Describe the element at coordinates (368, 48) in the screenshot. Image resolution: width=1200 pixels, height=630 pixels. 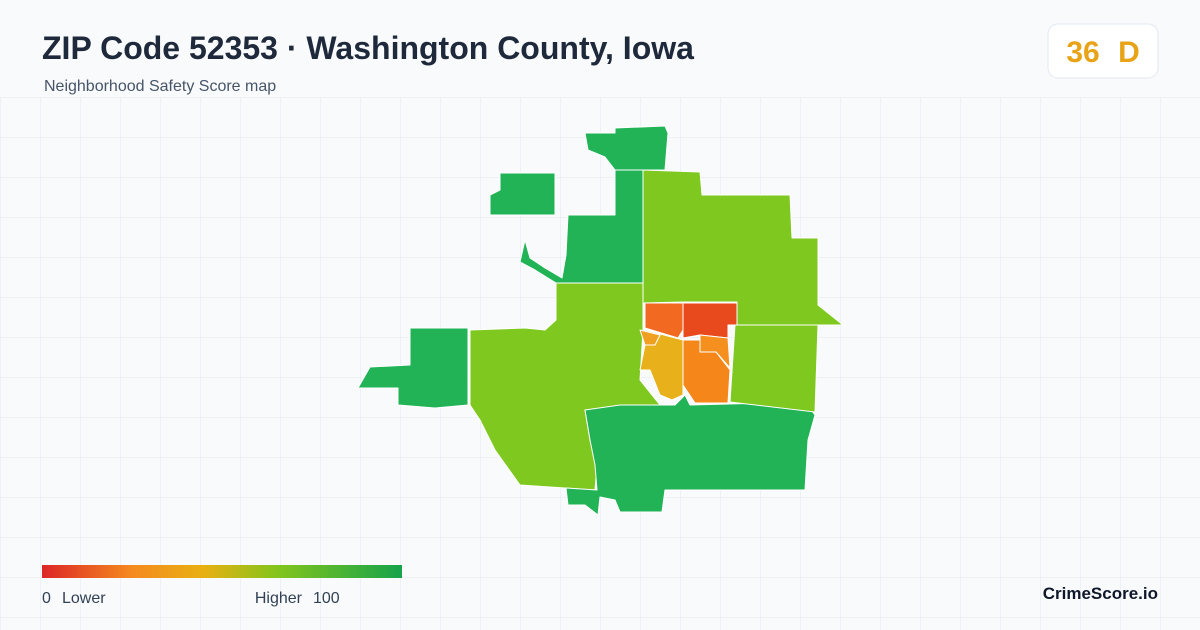
I see `title: ZIP Code 52353 · Washington County, Iowa` at that location.